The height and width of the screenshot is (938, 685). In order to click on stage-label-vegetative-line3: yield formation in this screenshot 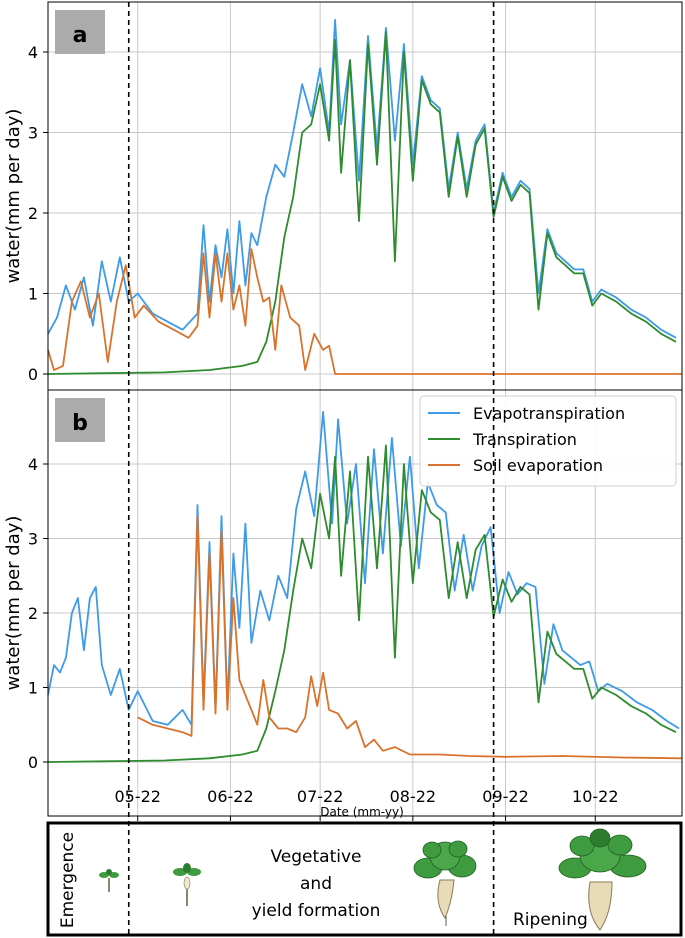, I will do `click(316, 911)`.